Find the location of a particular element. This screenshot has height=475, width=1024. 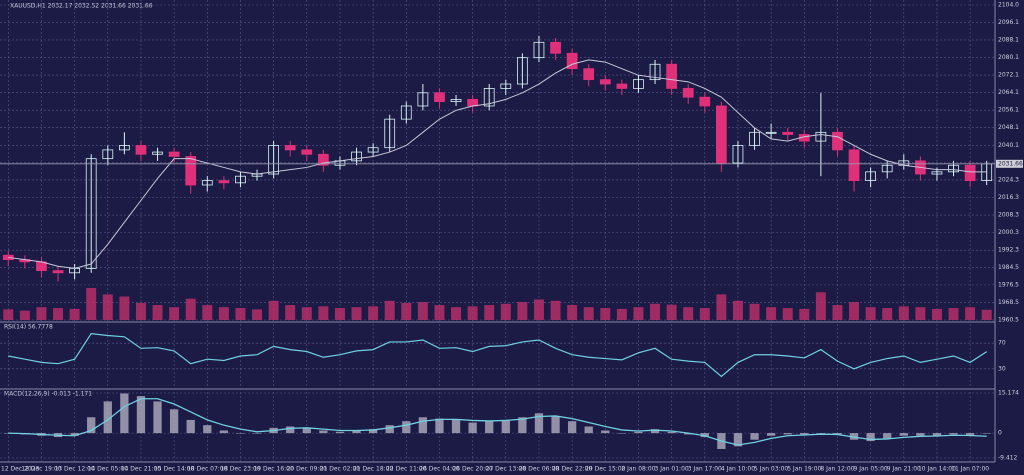

x-tick-label: 10 Jan 14:00 is located at coordinates (937, 469).